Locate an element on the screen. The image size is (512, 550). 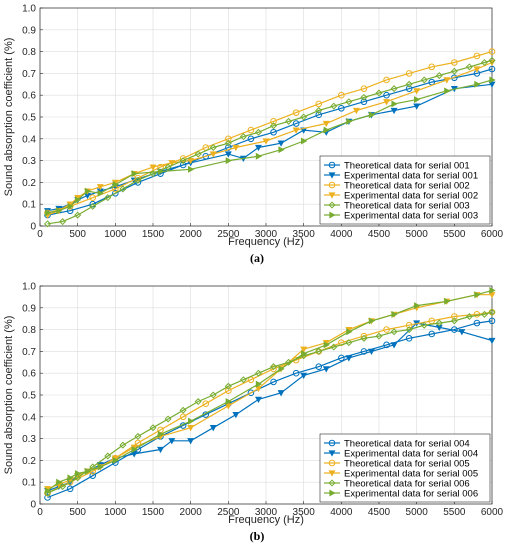
x-axis-label: Frequency (Hz) is located at coordinates (266, 520).